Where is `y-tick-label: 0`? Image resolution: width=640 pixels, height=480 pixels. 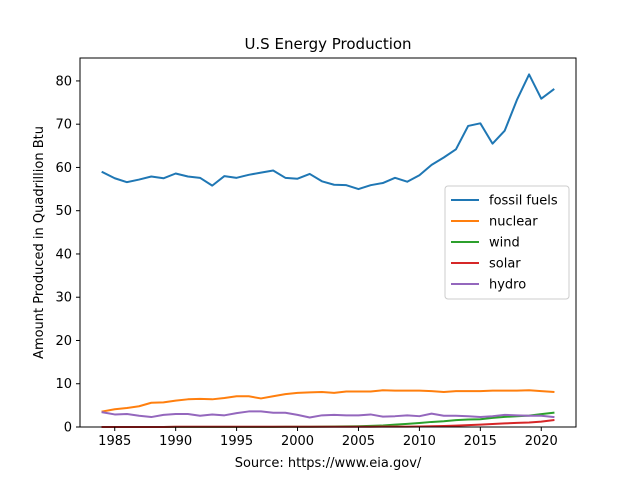 y-tick-label: 0 is located at coordinates (68, 428).